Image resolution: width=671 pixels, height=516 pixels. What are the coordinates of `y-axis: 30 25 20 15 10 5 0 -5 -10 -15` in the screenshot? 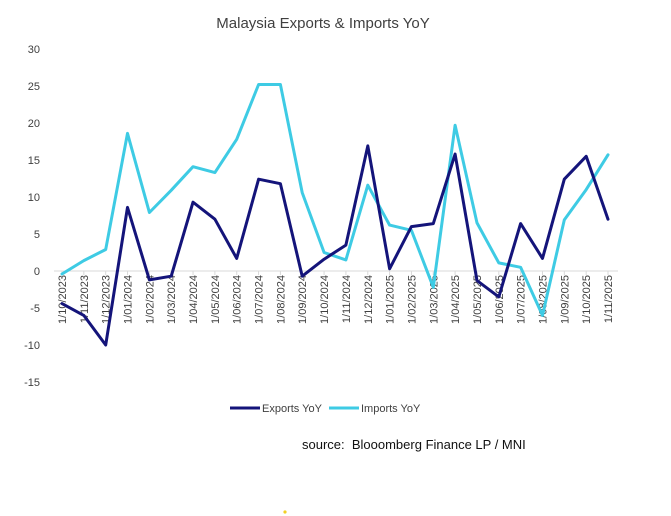 It's located at (32, 216).